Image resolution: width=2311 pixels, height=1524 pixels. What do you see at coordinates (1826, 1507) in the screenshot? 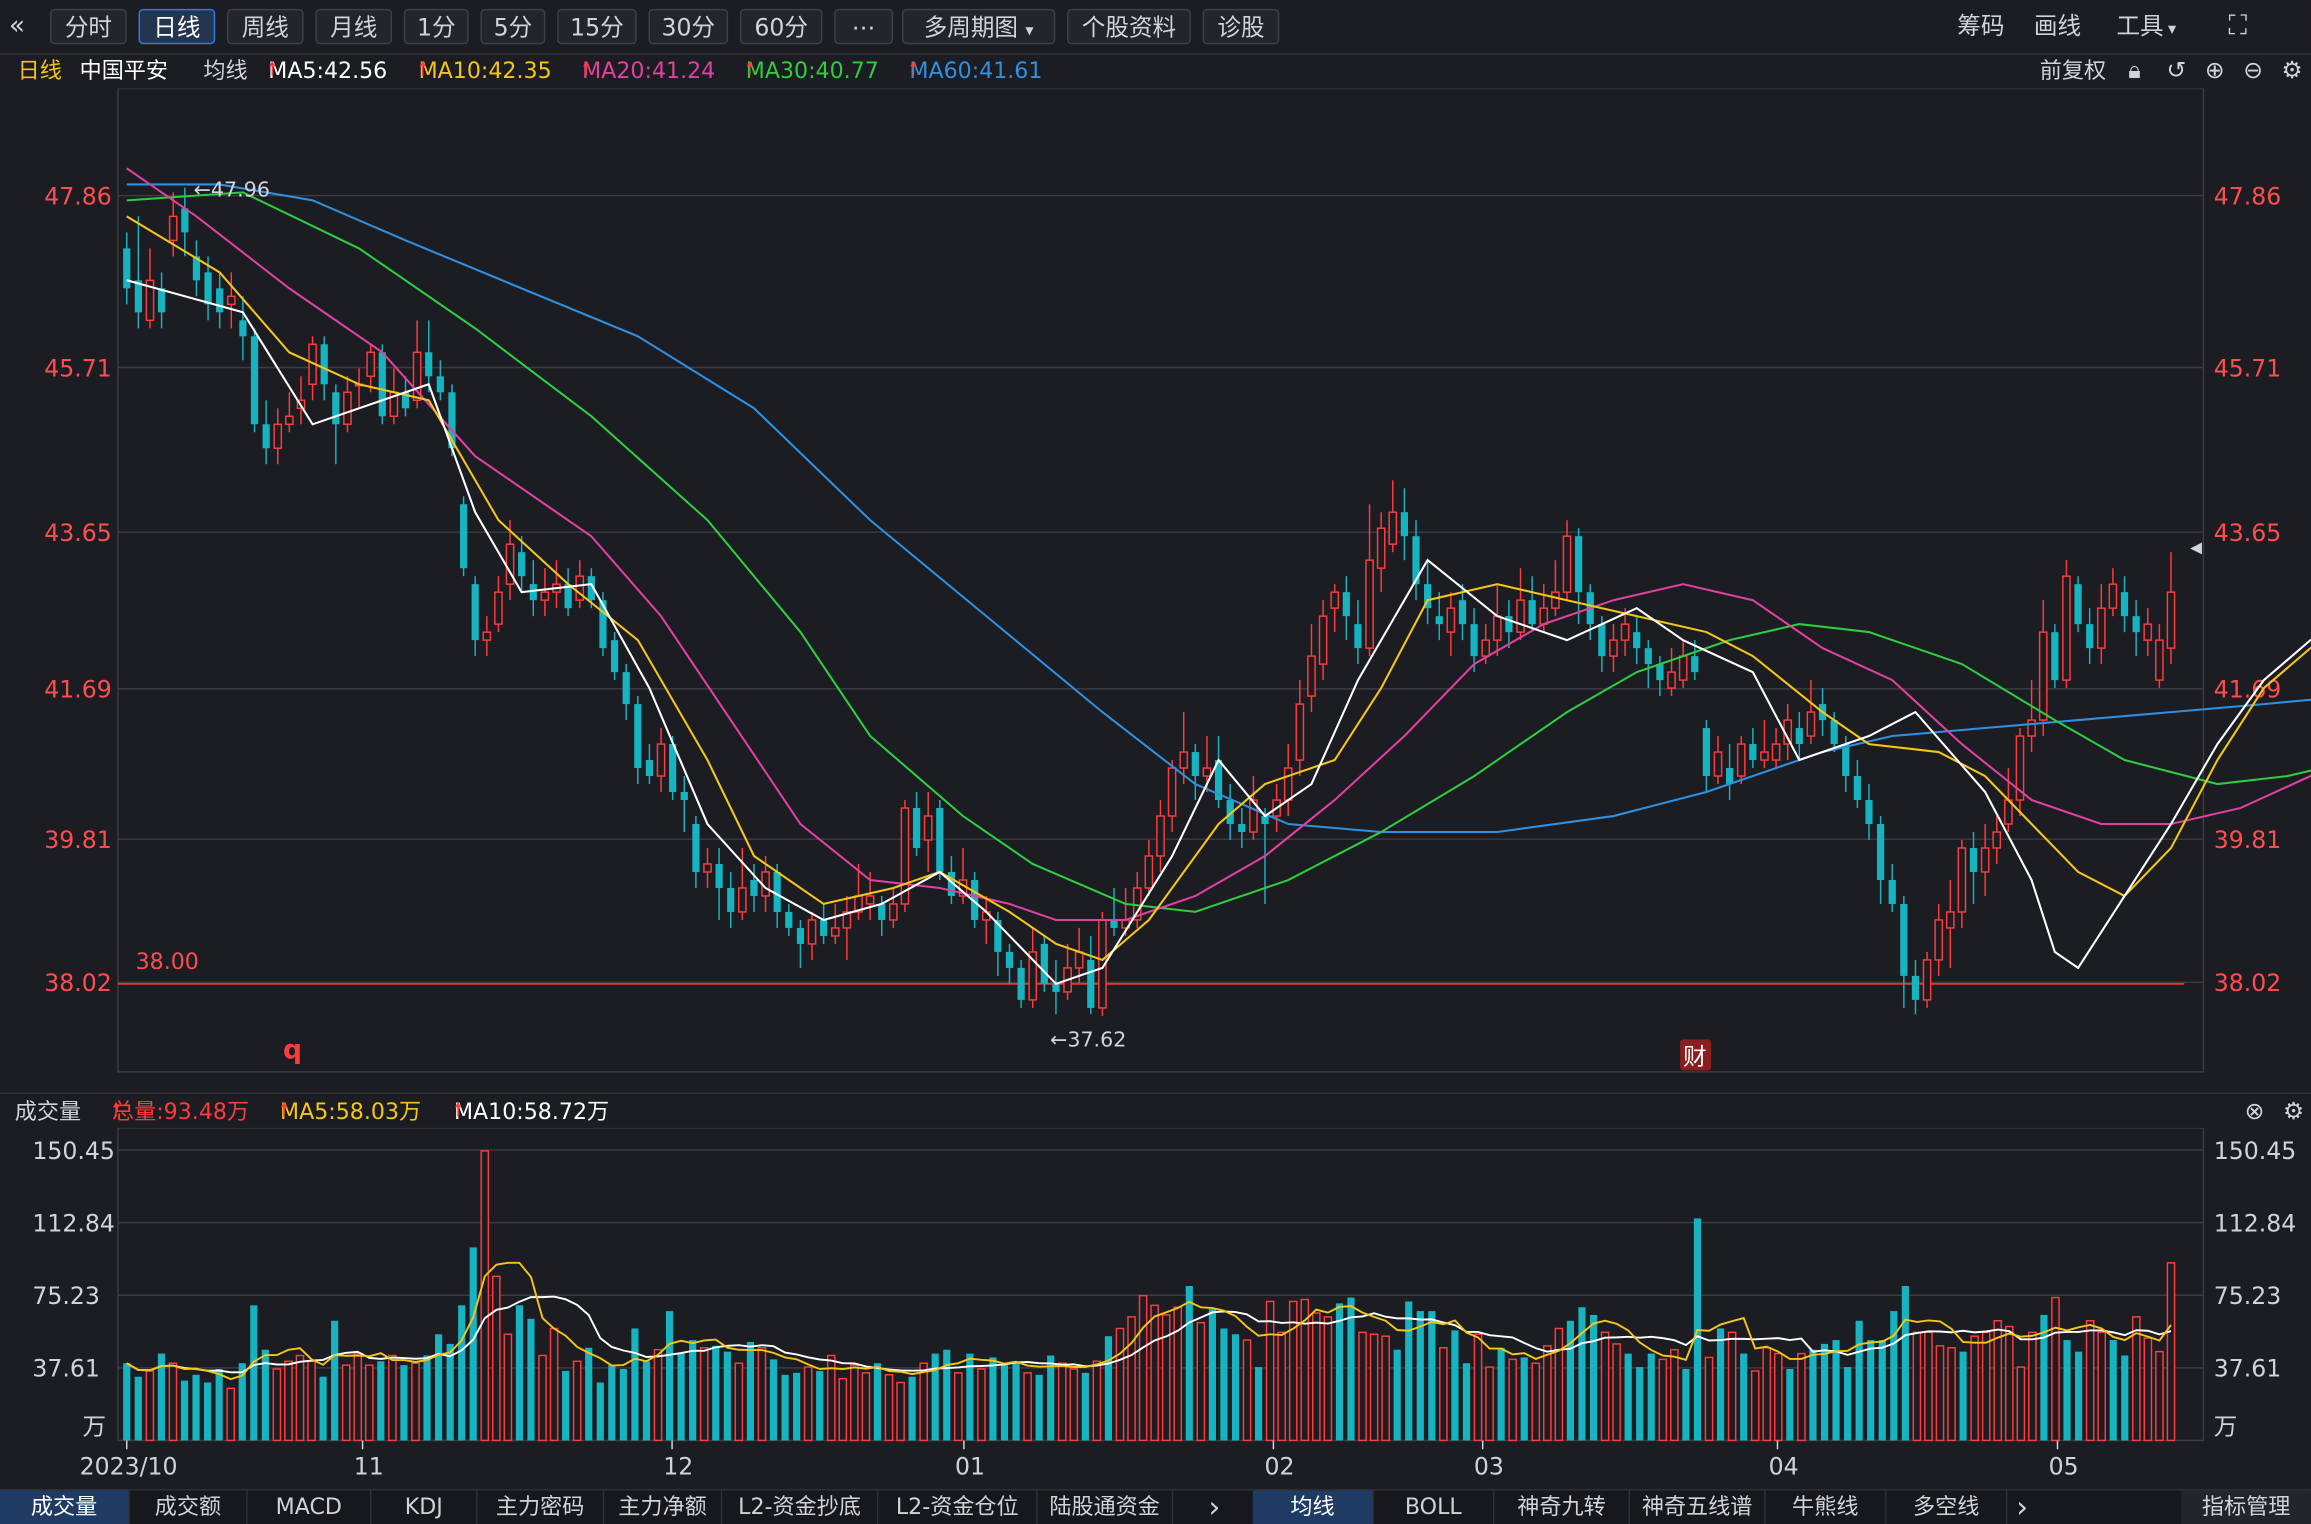
I see `overlay-tab: 牛熊线` at bounding box center [1826, 1507].